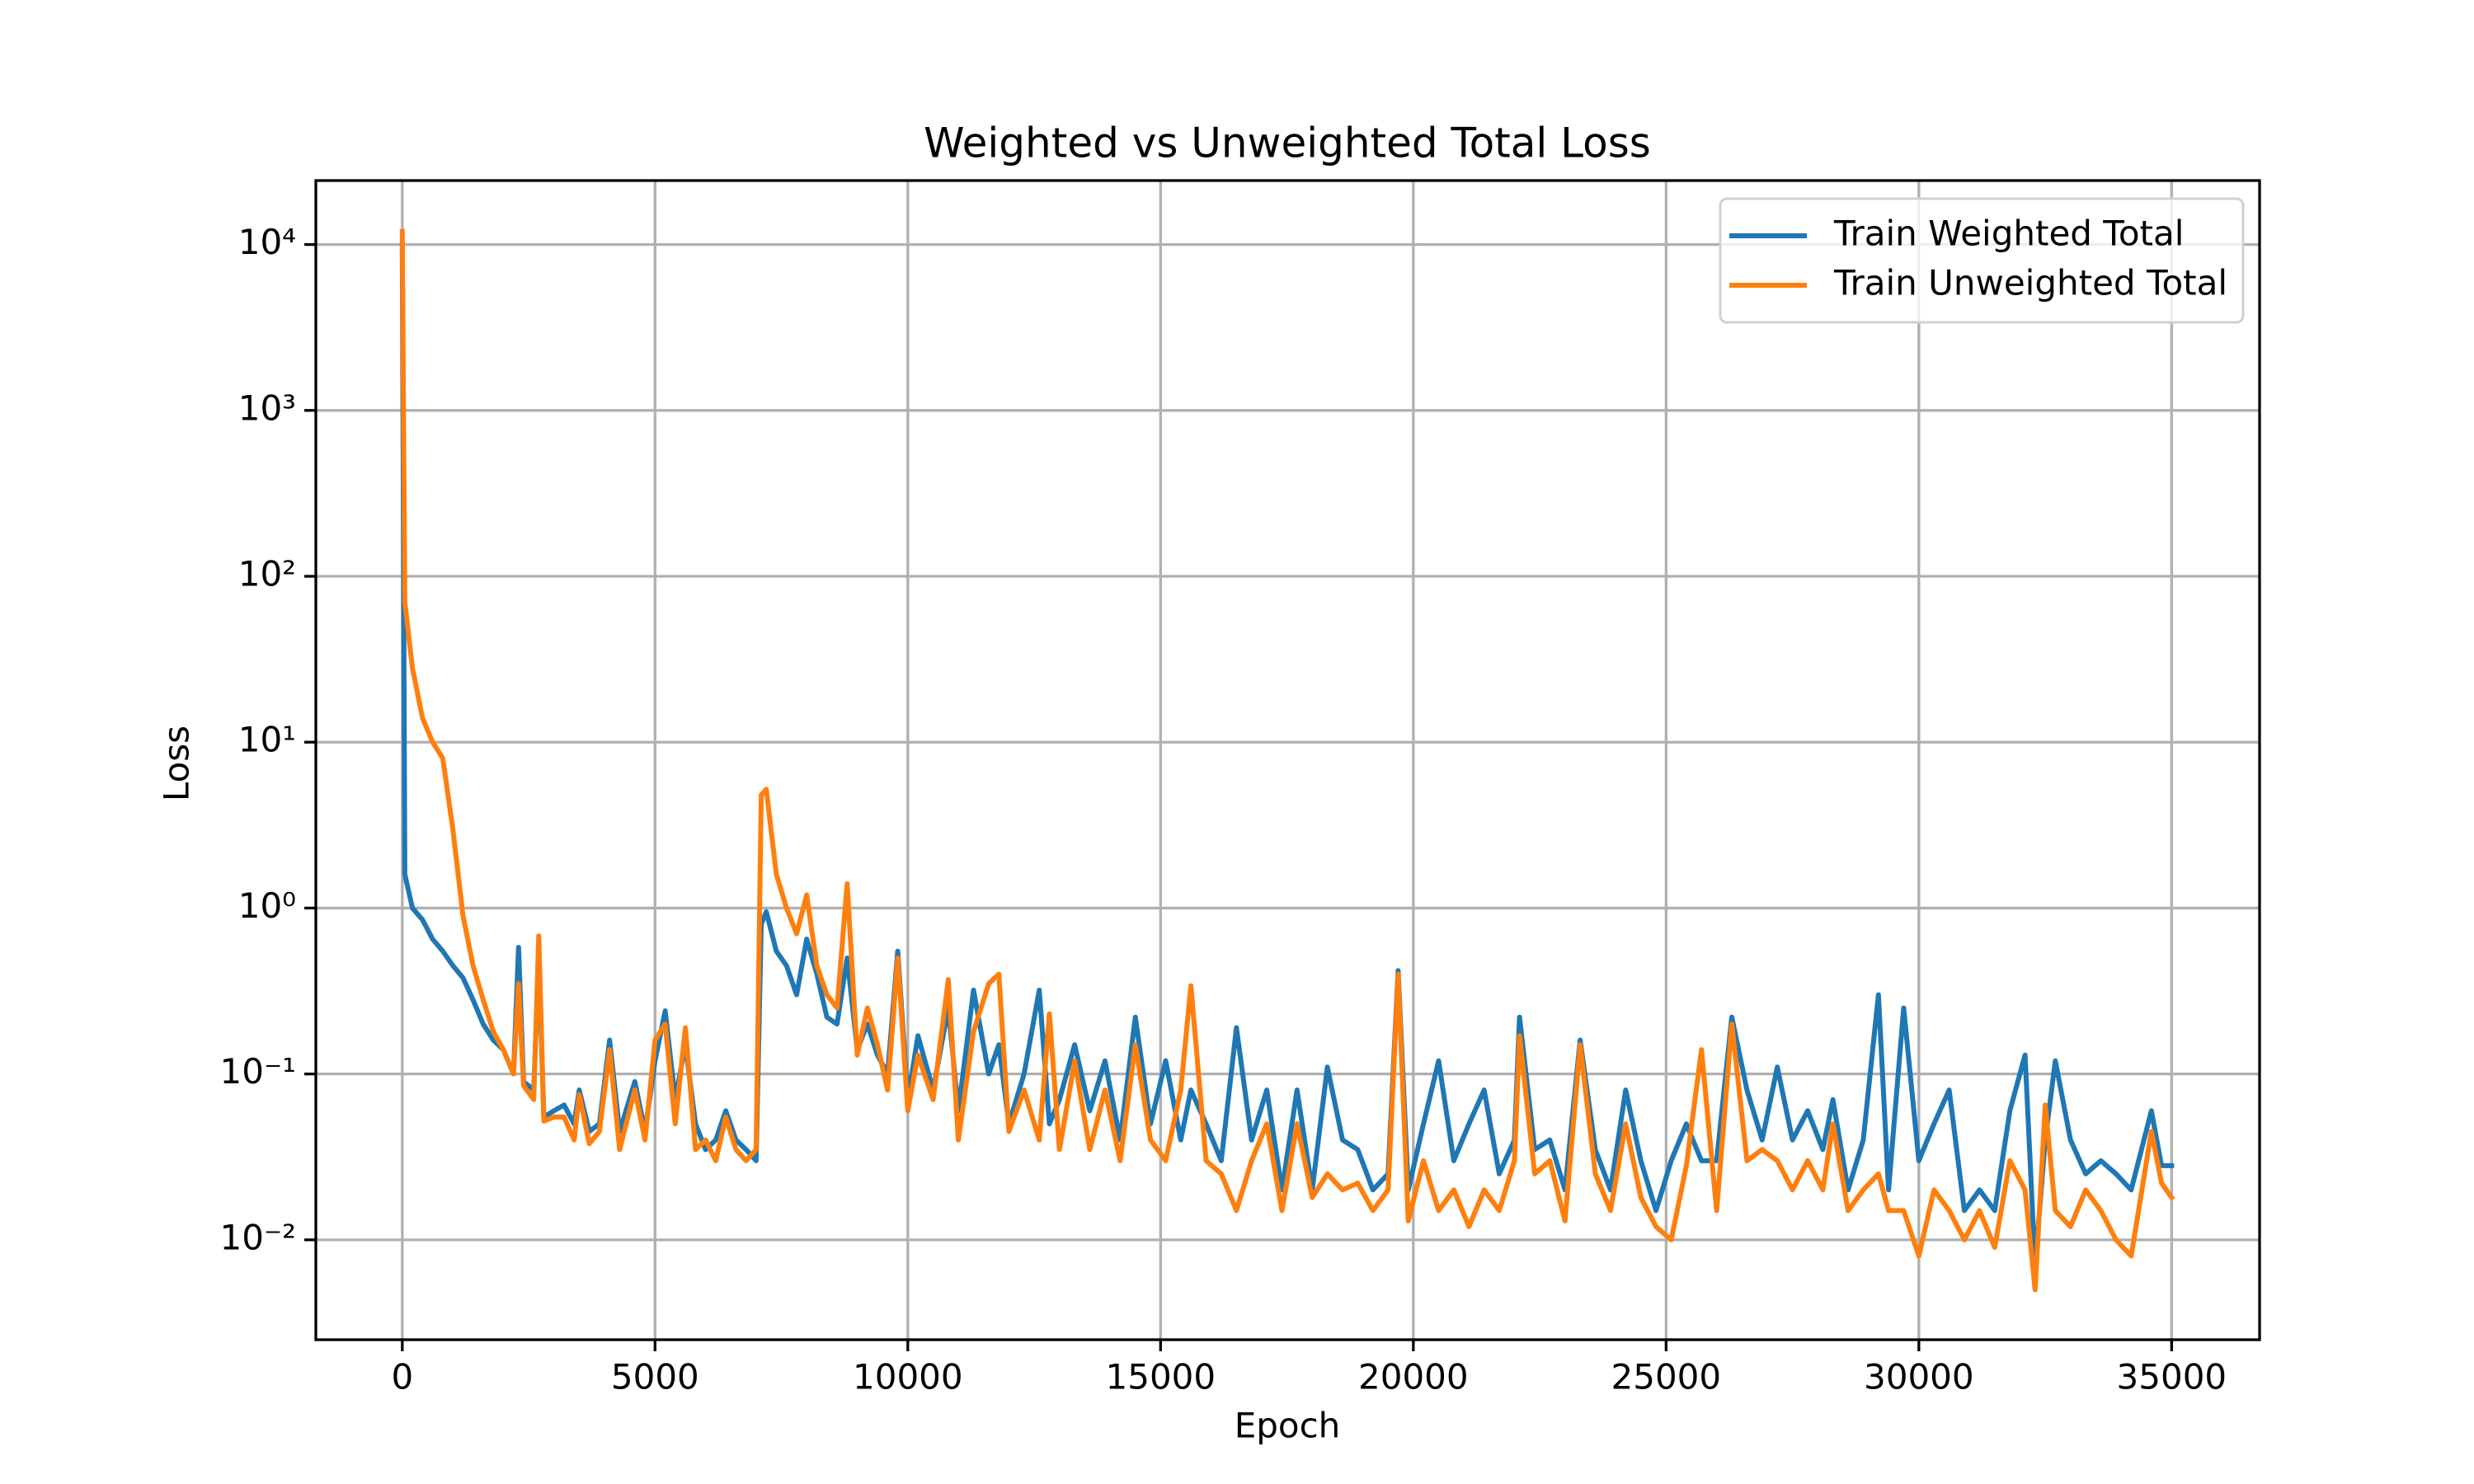 Image resolution: width=2474 pixels, height=1484 pixels. What do you see at coordinates (267, 905) in the screenshot?
I see `y-tick-label: 10⁰` at bounding box center [267, 905].